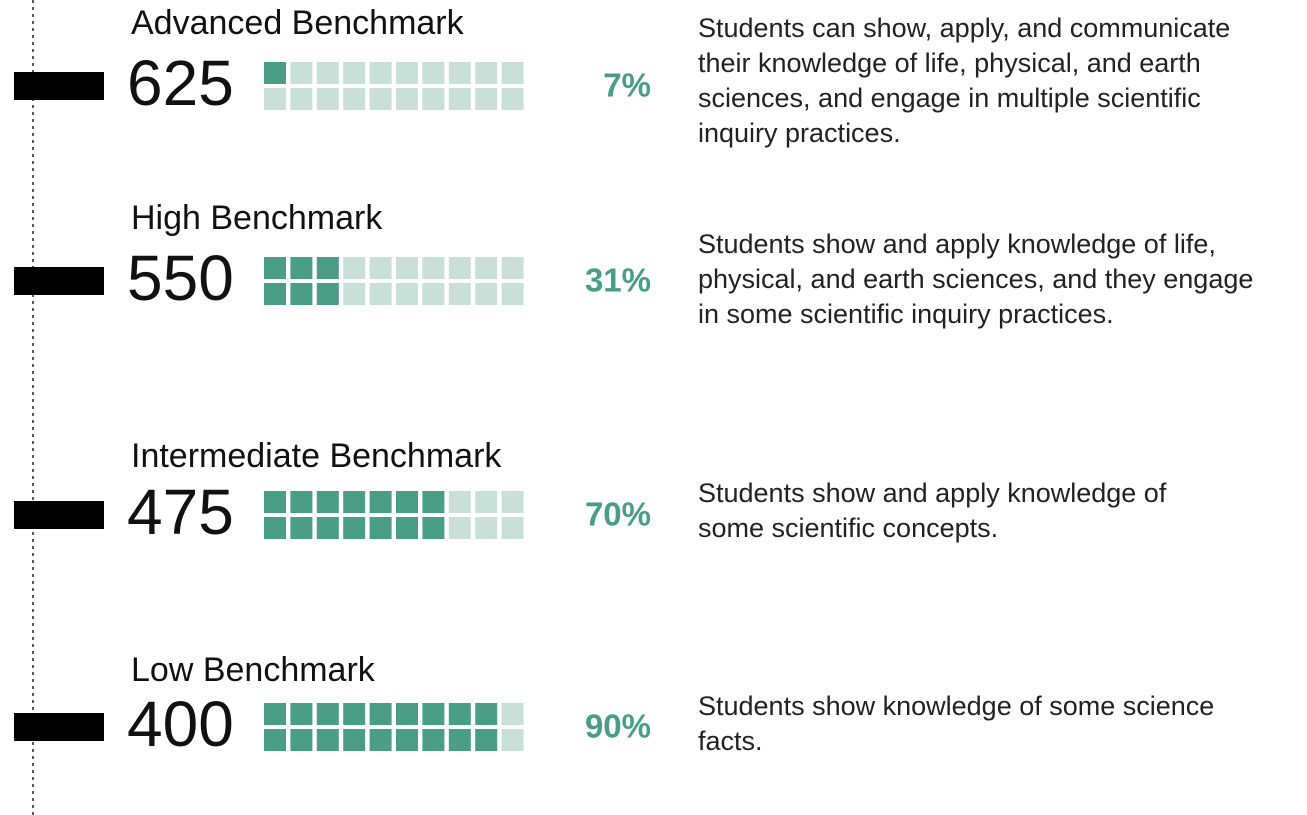 This screenshot has height=815, width=1307. I want to click on percent-label: 70%, so click(618, 514).